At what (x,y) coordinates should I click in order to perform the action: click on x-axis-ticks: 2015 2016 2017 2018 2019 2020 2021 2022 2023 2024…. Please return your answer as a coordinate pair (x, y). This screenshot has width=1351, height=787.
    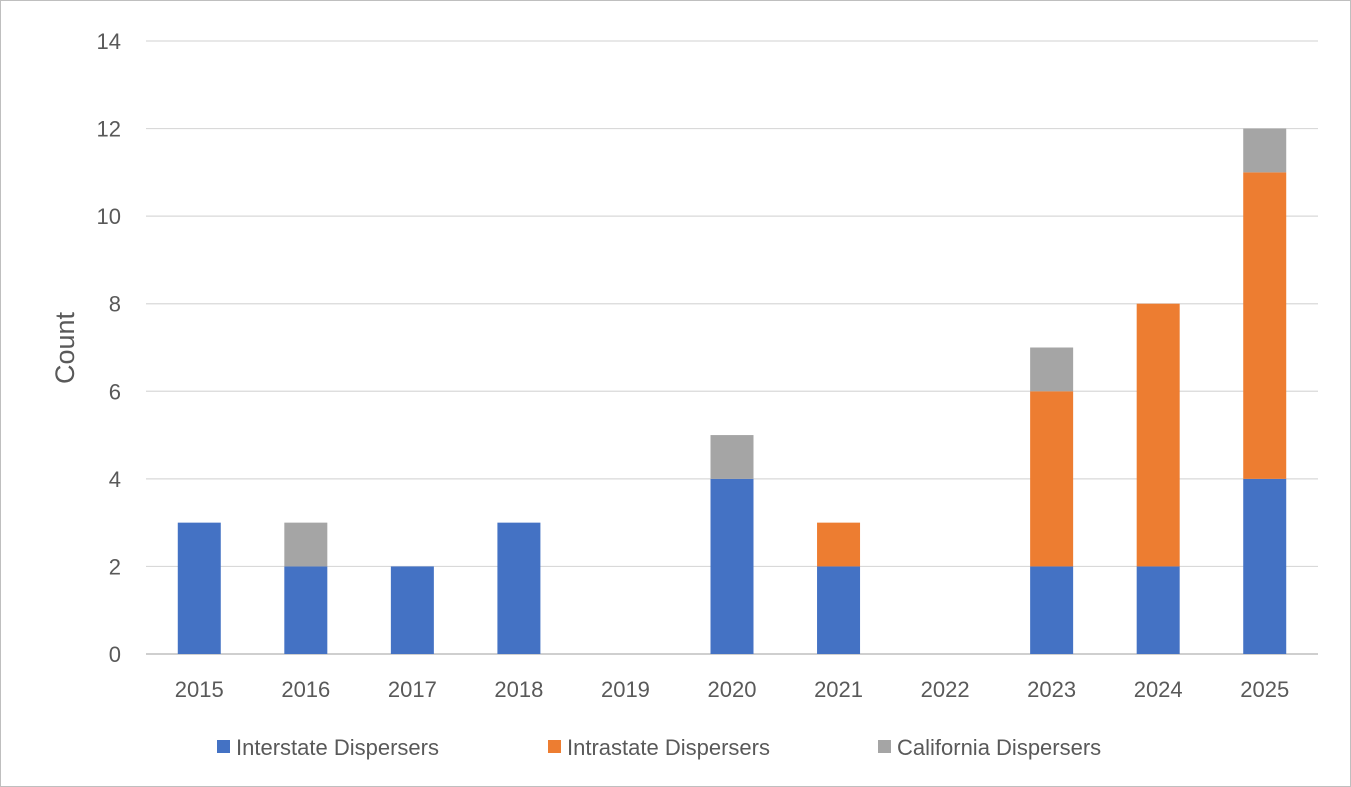
    Looking at the image, I should click on (732, 689).